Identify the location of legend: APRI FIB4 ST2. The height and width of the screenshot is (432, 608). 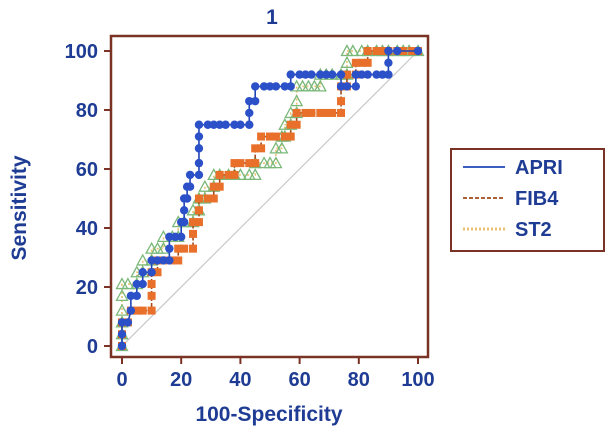
(527, 200).